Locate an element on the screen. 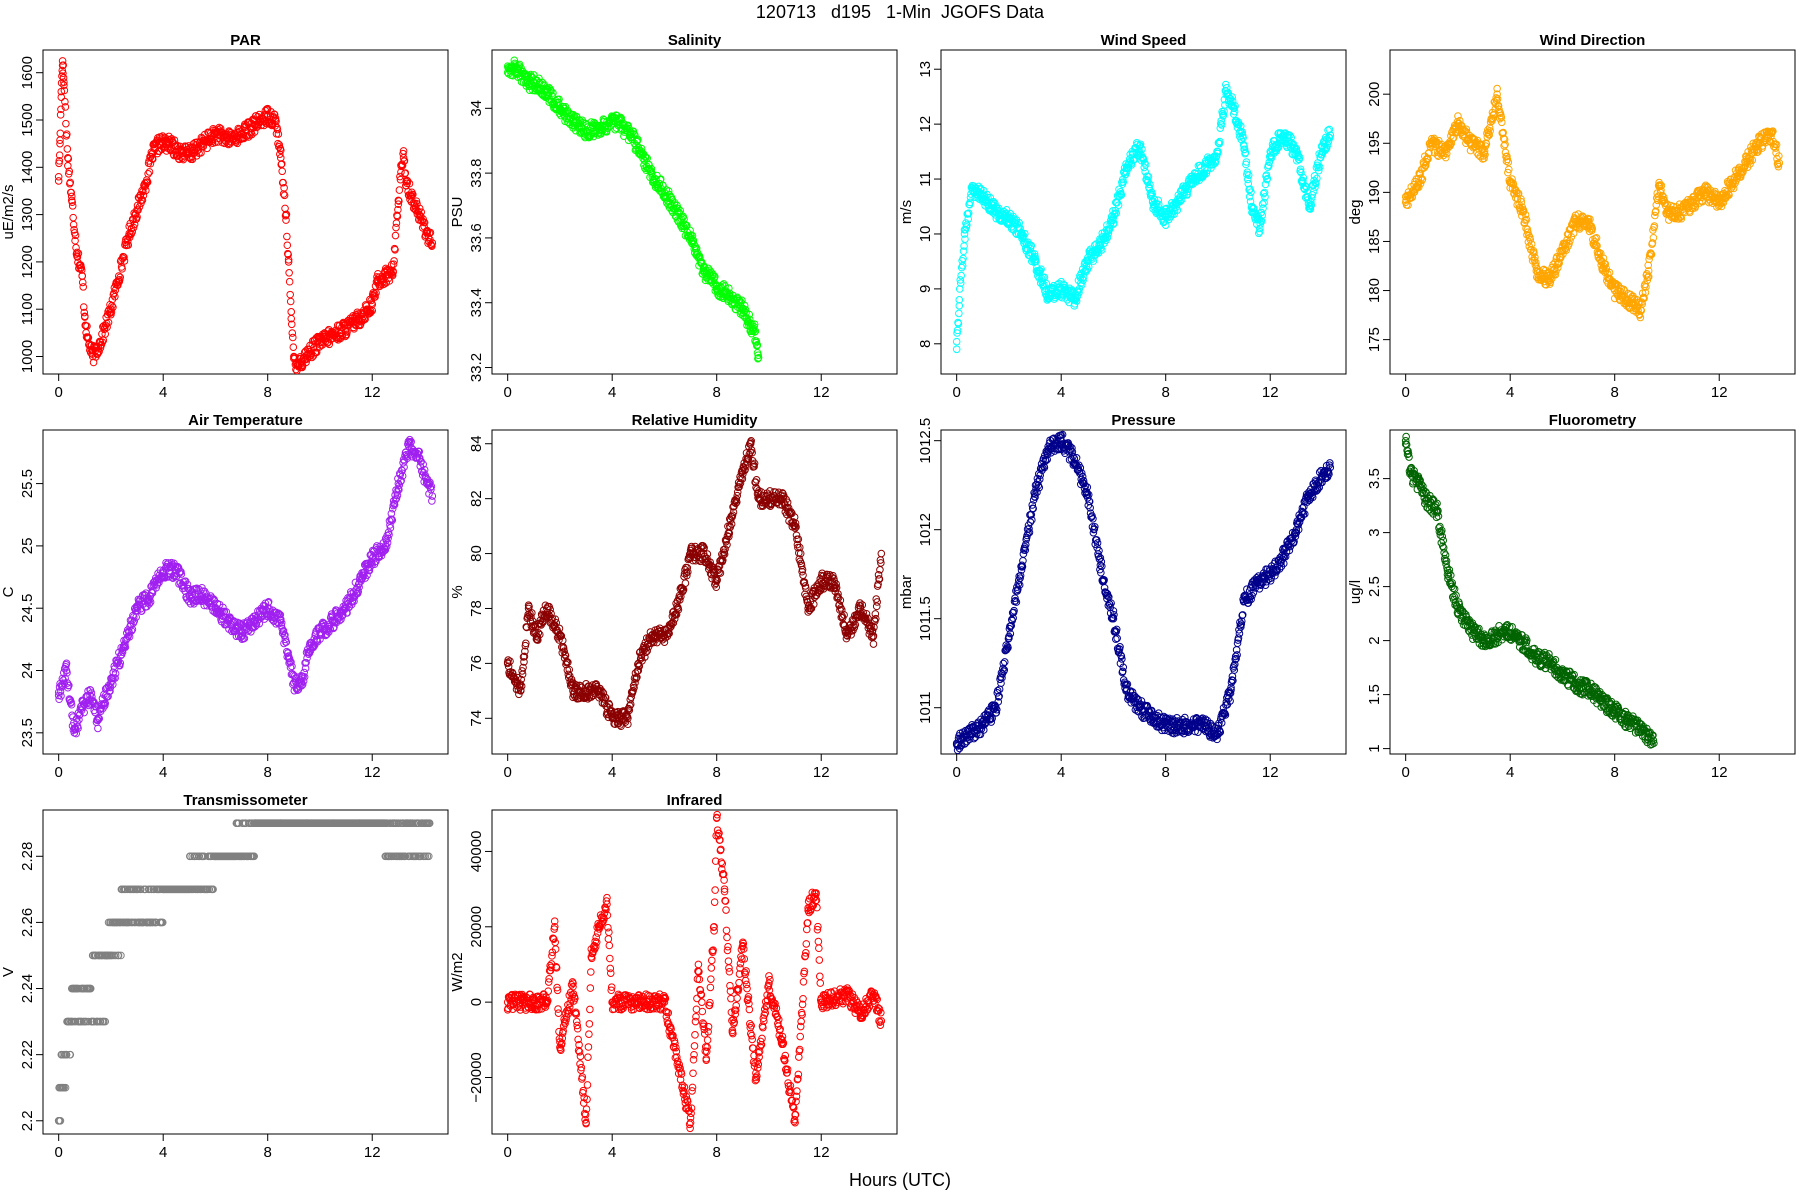 This screenshot has width=1800, height=1200. x-tick-label: 8 is located at coordinates (1166, 392).